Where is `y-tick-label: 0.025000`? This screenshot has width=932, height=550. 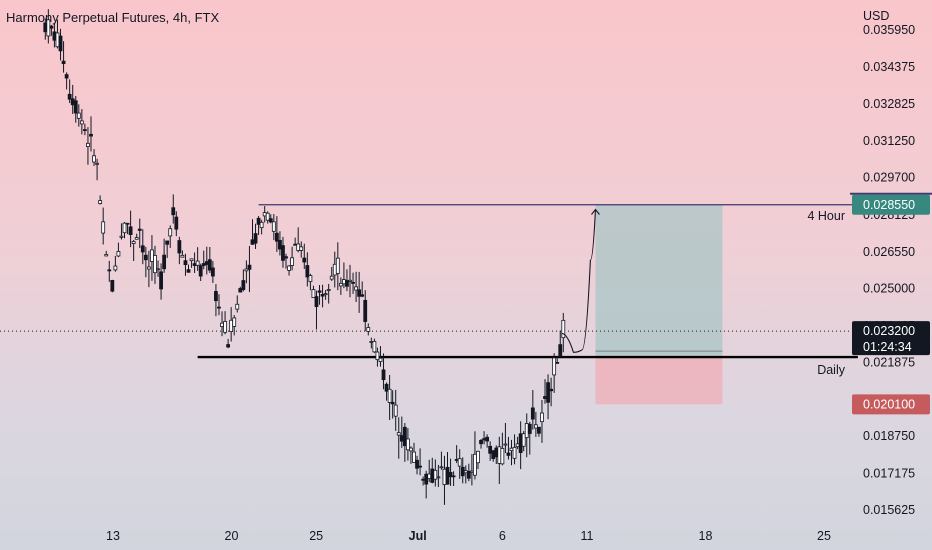
y-tick-label: 0.025000 is located at coordinates (889, 289).